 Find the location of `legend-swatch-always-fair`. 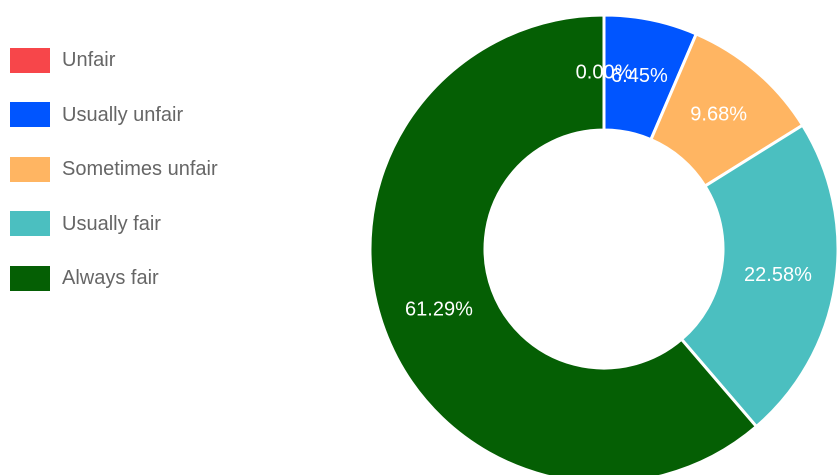

legend-swatch-always-fair is located at coordinates (30, 278).